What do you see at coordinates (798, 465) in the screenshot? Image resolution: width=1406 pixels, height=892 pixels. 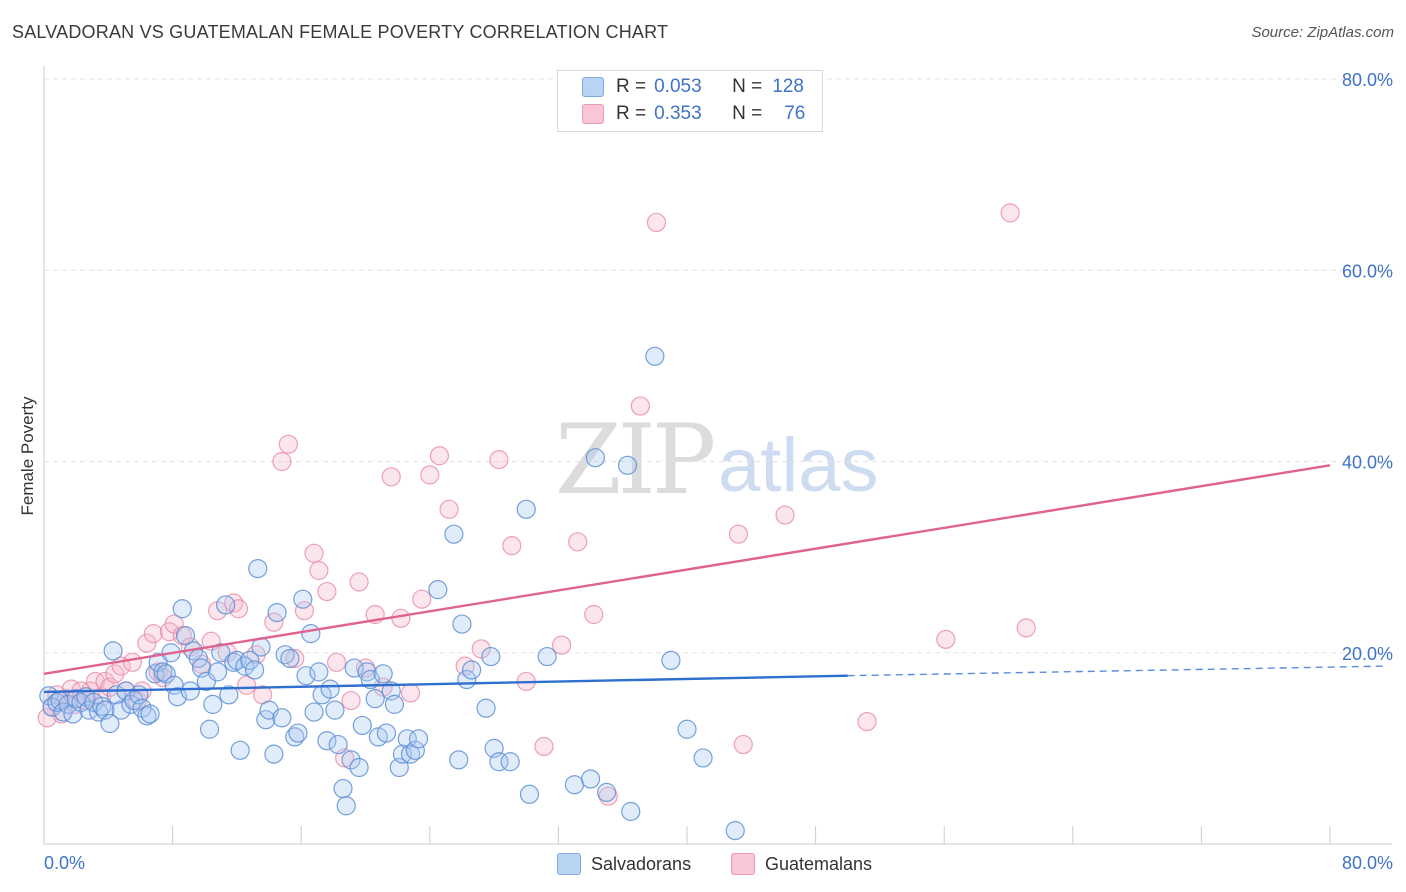 I see `watermark-atlas: atlas` at bounding box center [798, 465].